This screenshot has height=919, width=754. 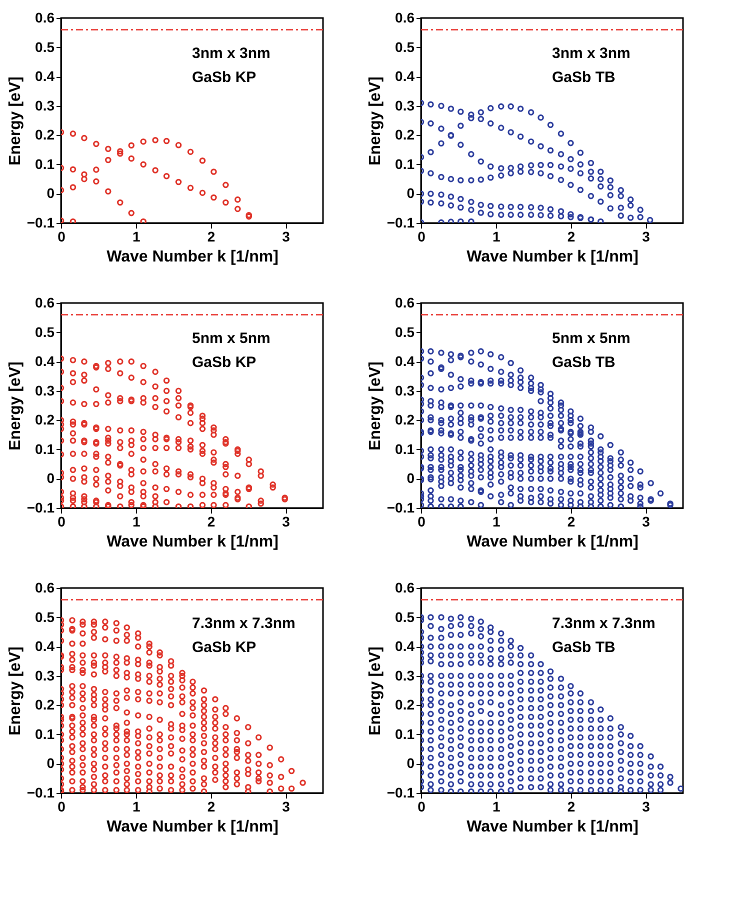 I want to click on y-tick-label: −0.1, so click(x=400, y=222).